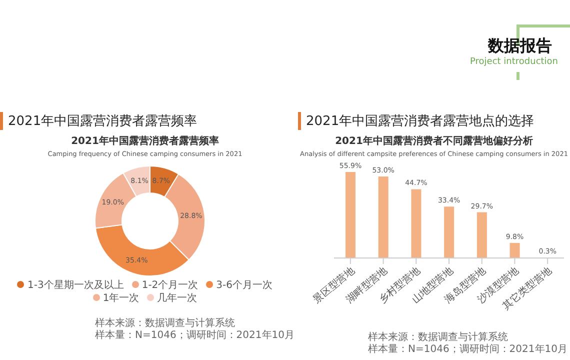 The width and height of the screenshot is (570, 360). Describe the element at coordinates (434, 142) in the screenshot. I see `chart-subtitle: 2021年中国露营消费者不同露营地偏好分析` at that location.